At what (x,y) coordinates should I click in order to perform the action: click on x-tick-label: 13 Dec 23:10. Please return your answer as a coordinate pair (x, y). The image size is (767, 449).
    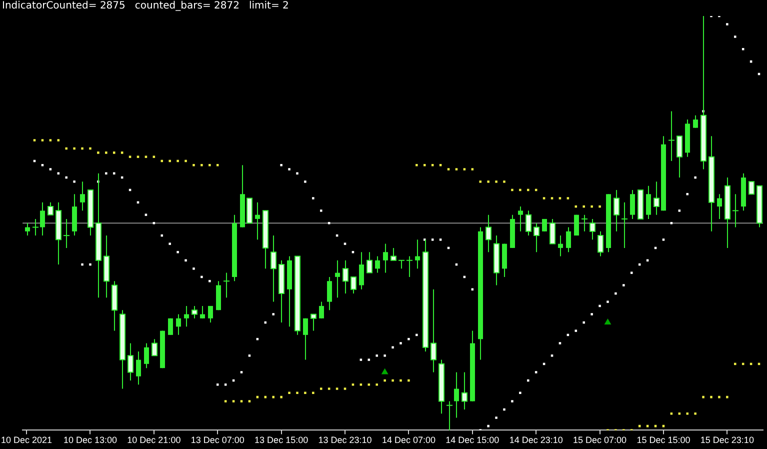
    Looking at the image, I should click on (345, 440).